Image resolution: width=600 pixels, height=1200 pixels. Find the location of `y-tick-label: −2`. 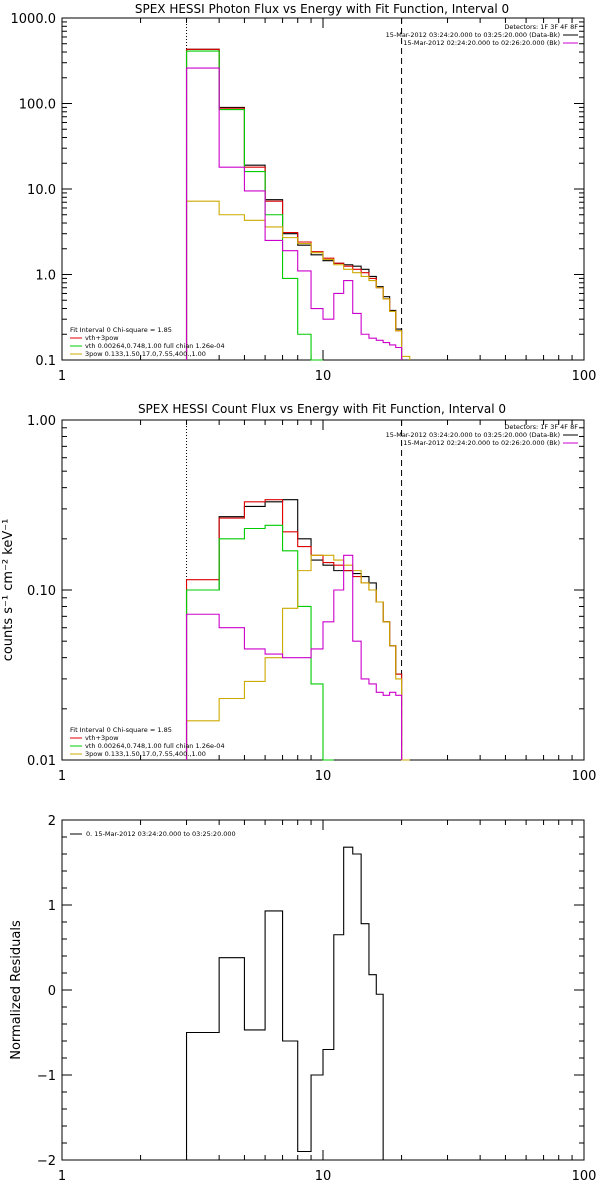

y-tick-label: −2 is located at coordinates (46, 1161).